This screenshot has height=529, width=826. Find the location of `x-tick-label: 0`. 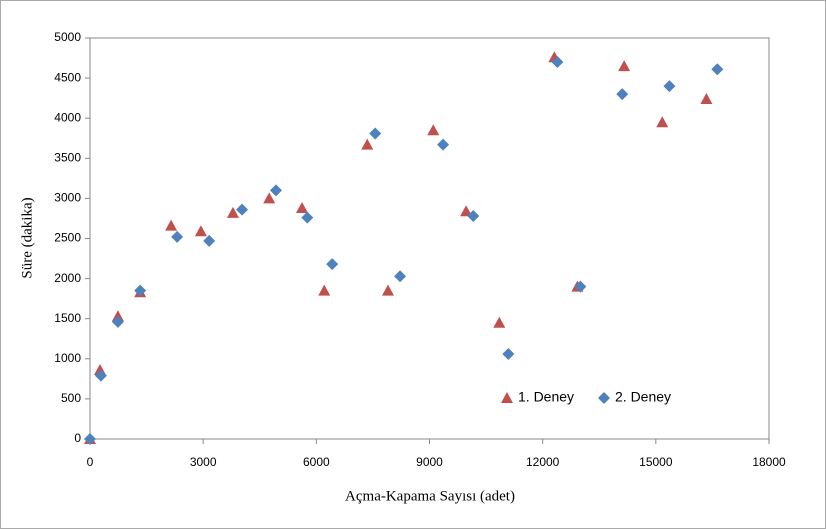

x-tick-label: 0 is located at coordinates (90, 462).